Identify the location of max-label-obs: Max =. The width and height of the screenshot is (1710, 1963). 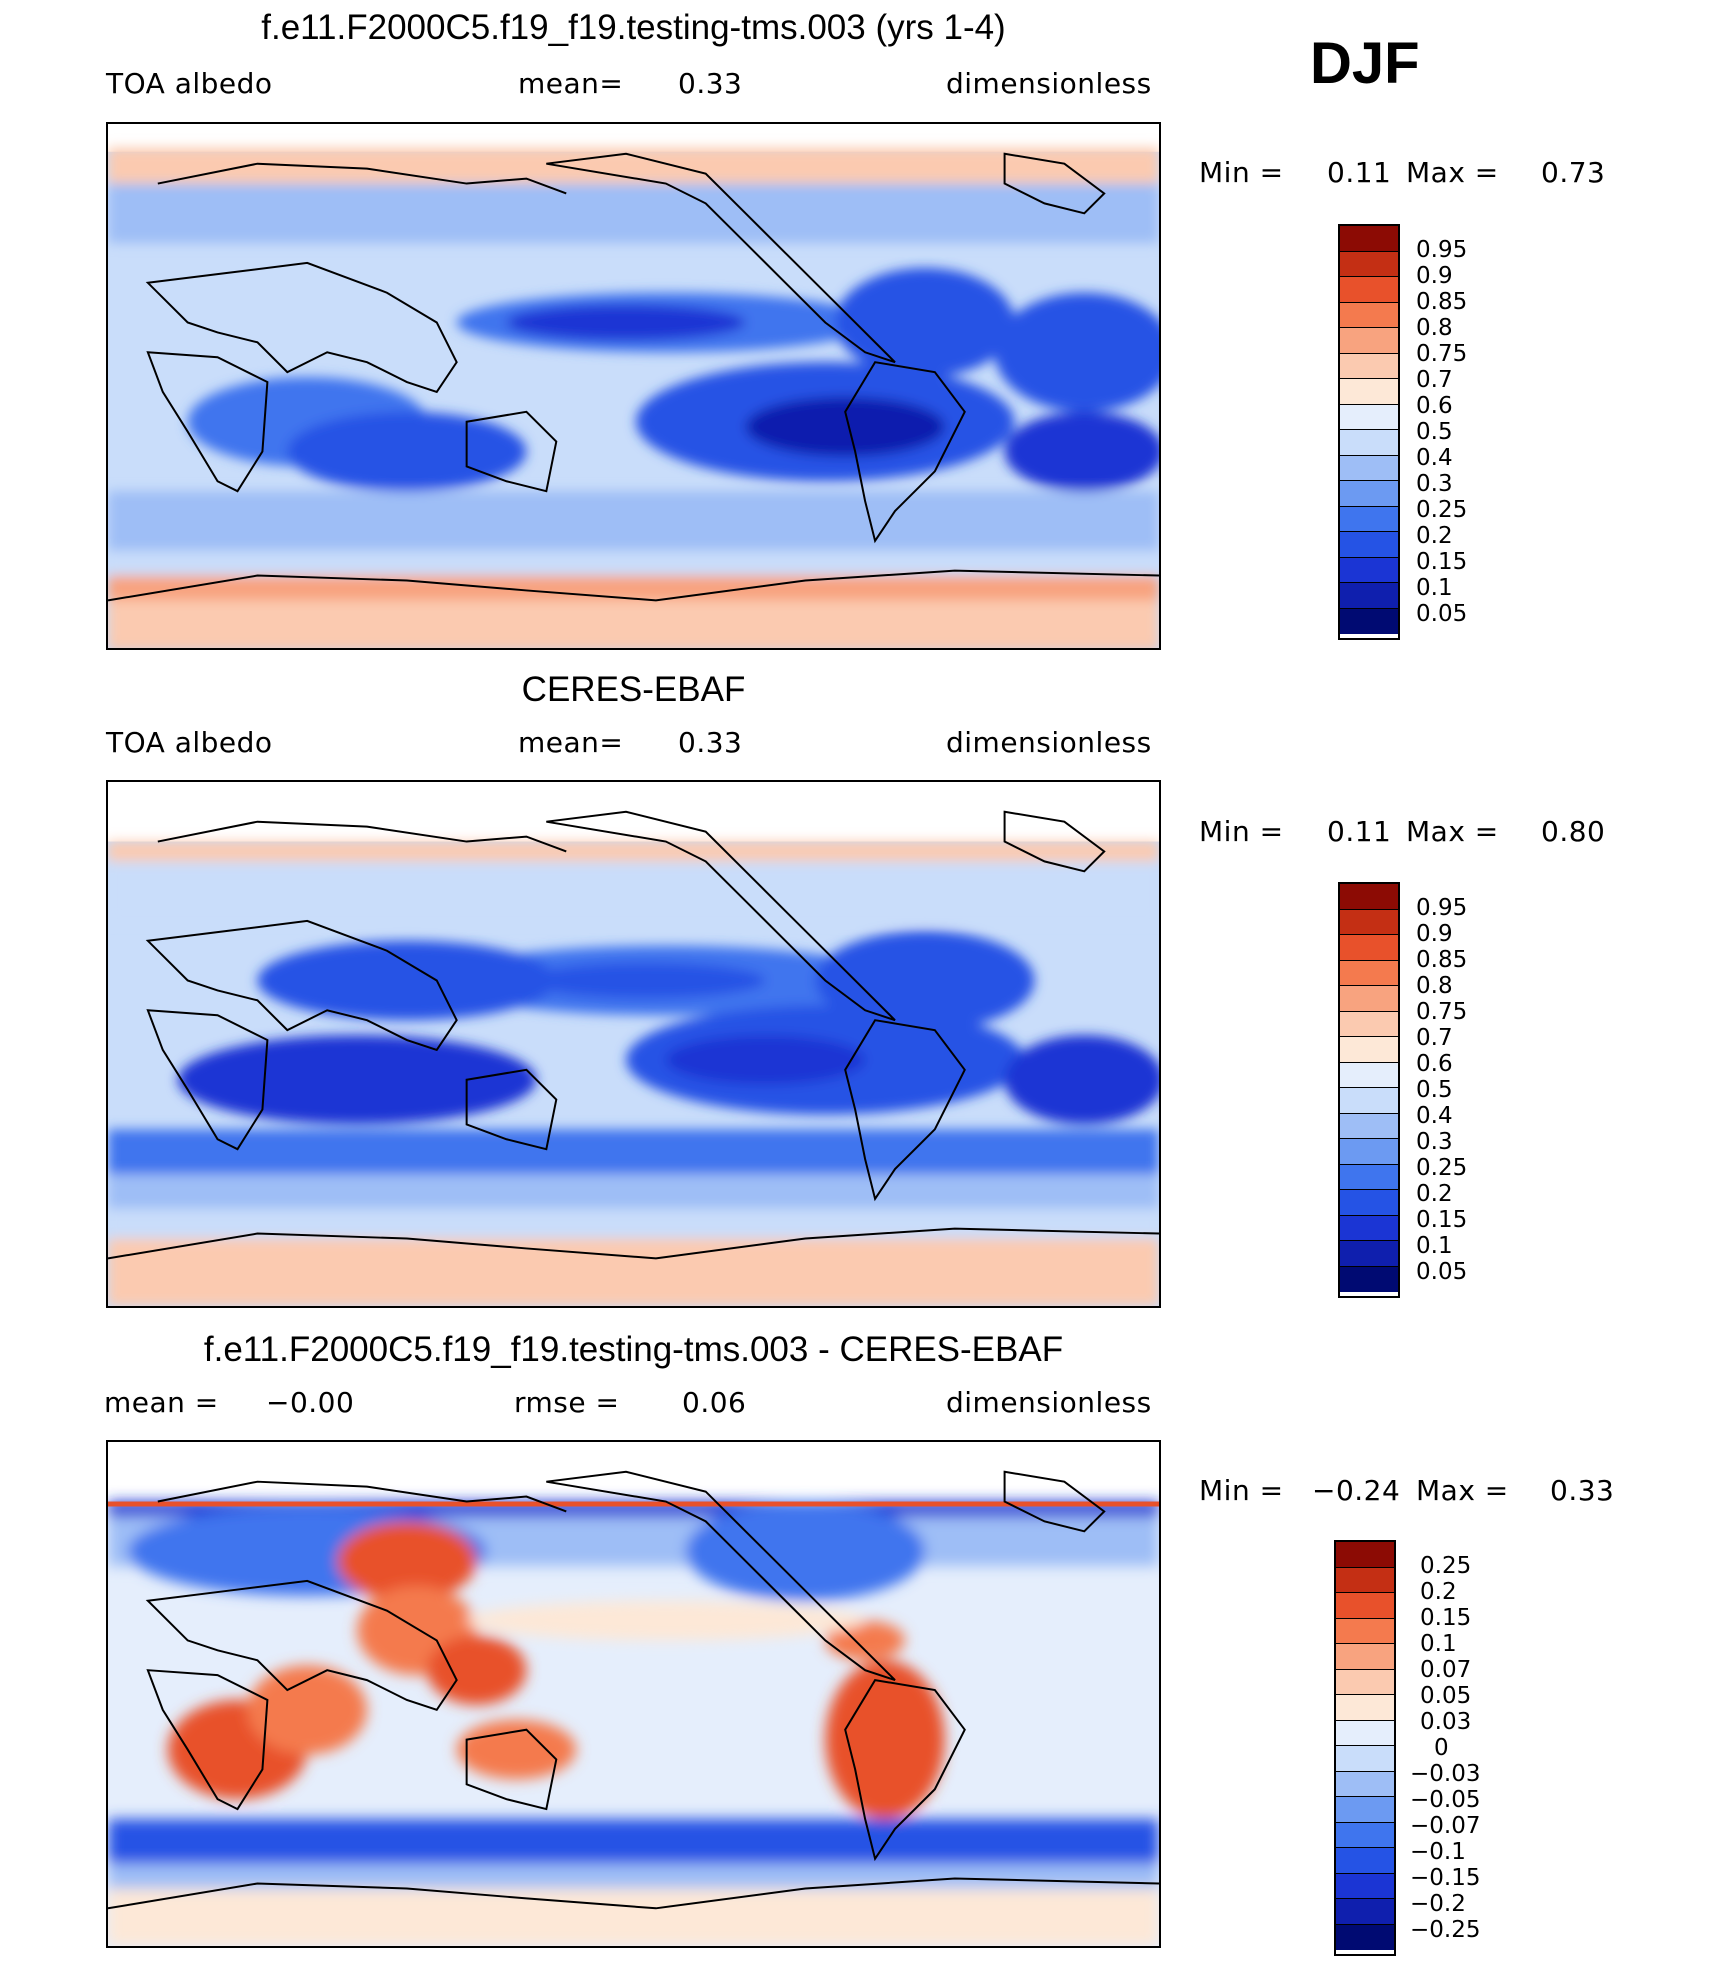
(1452, 831).